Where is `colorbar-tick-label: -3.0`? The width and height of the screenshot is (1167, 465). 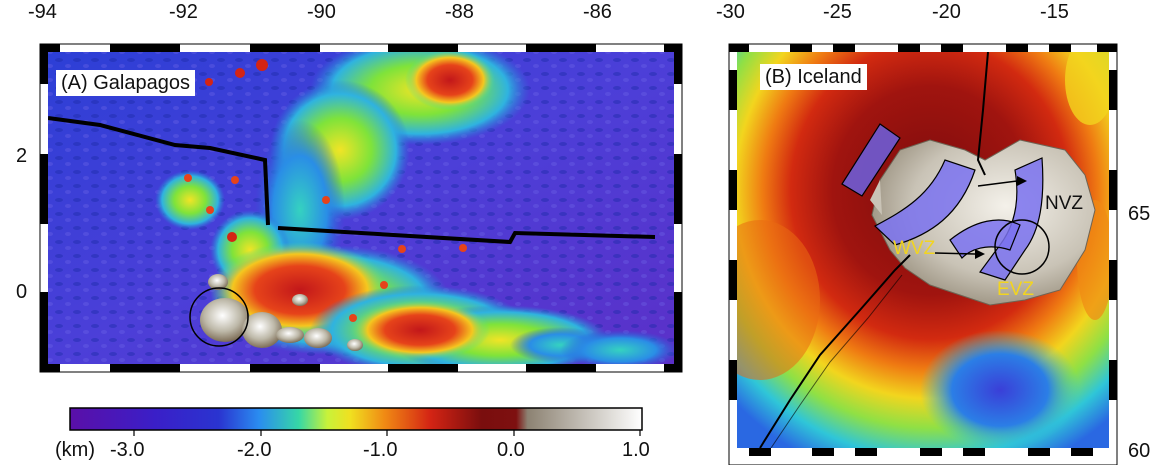
colorbar-tick-label: -3.0 is located at coordinates (127, 450).